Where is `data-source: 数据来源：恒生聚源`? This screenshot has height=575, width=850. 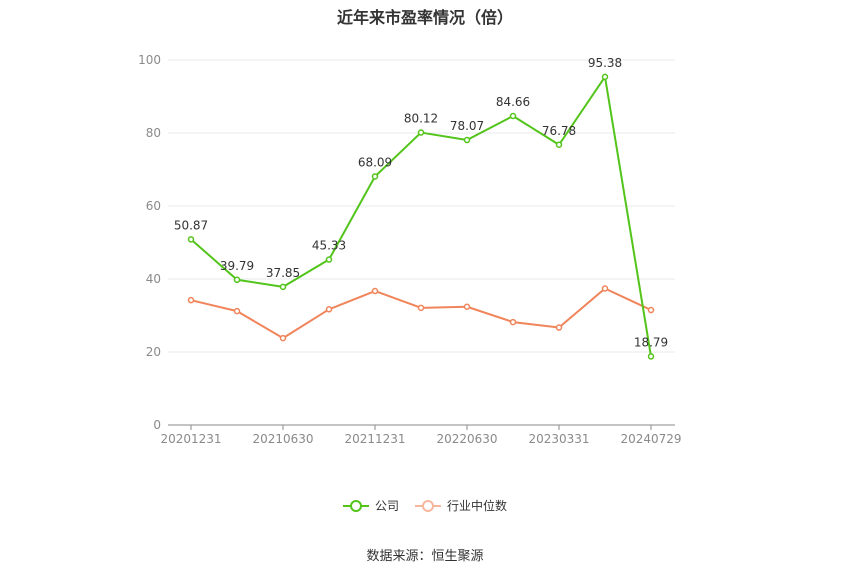
data-source: 数据来源：恒生聚源 is located at coordinates (425, 556).